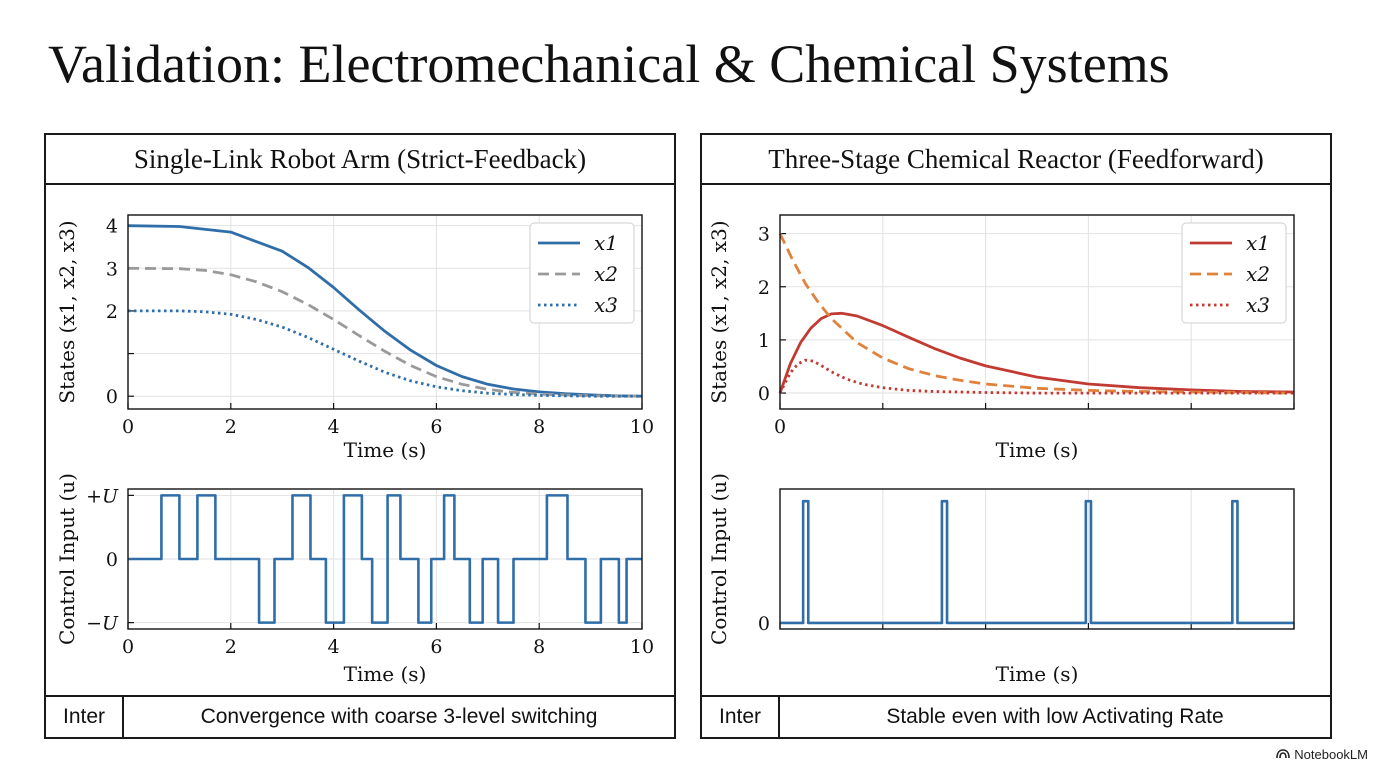 This screenshot has height=768, width=1376. What do you see at coordinates (1055, 716) in the screenshot?
I see `footer-caption: Stable even with low Activating Rate` at bounding box center [1055, 716].